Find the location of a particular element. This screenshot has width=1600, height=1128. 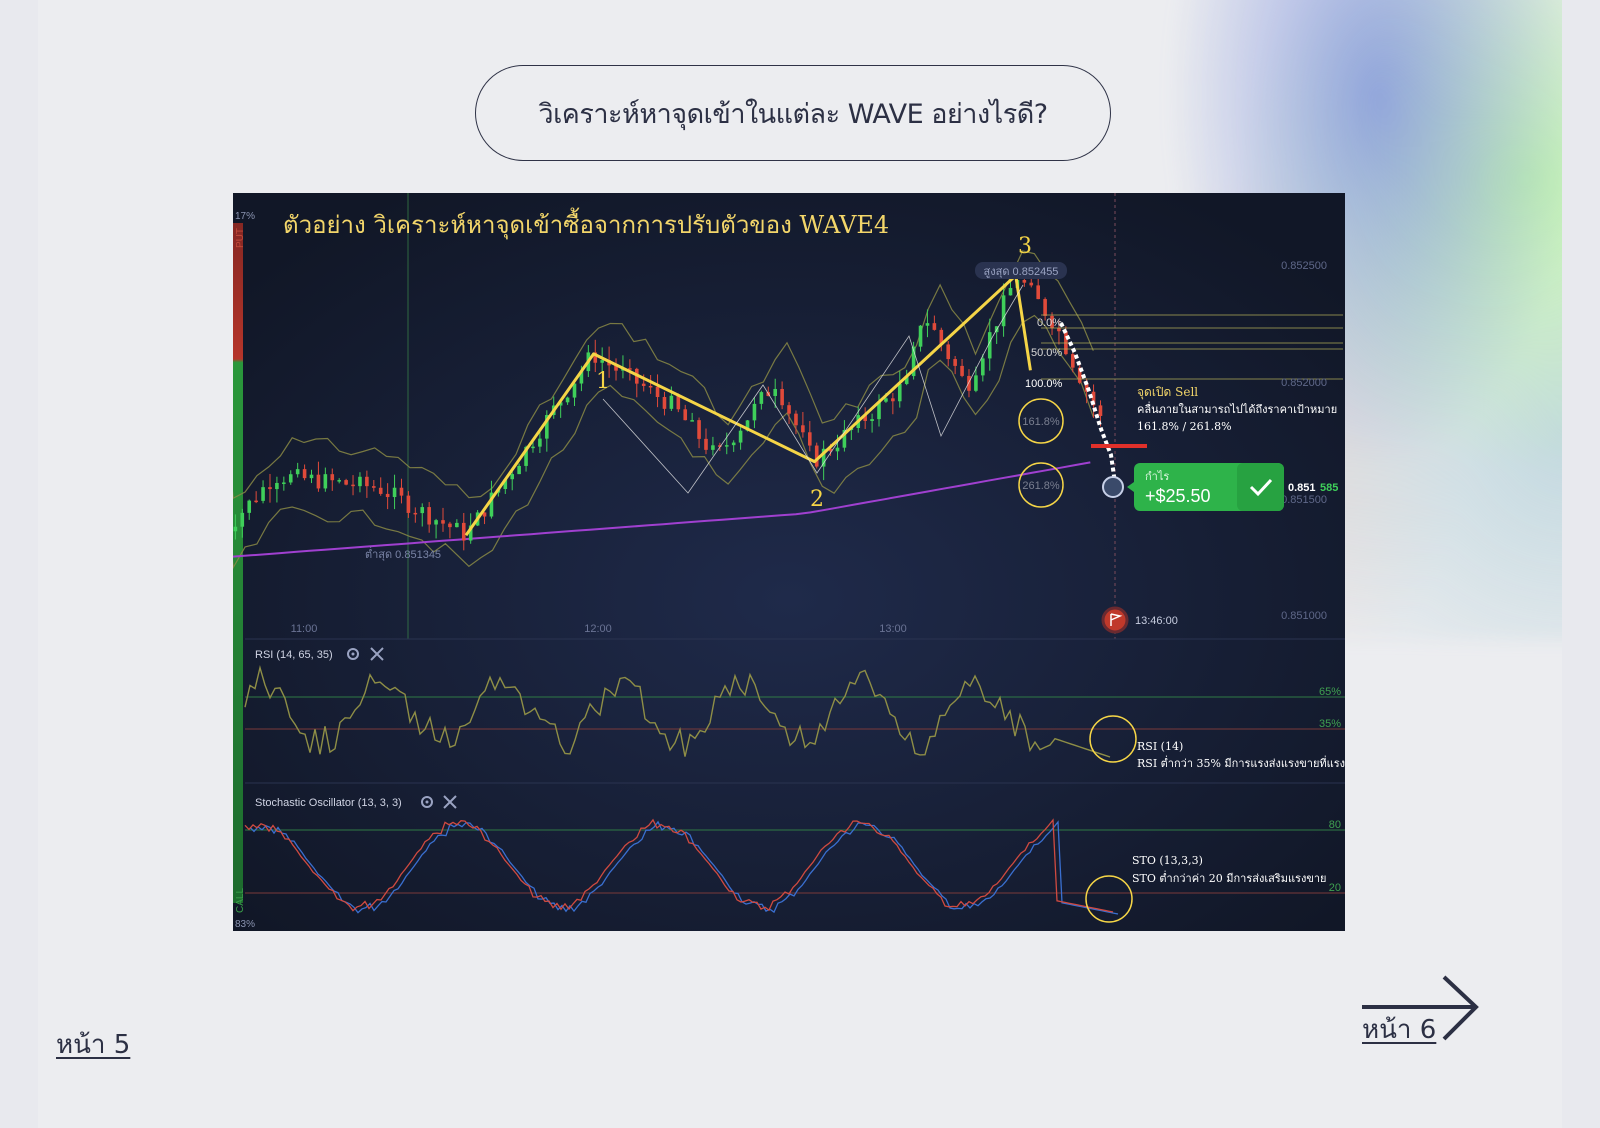

next-page-link: หน้า 6 is located at coordinates (1399, 1030).